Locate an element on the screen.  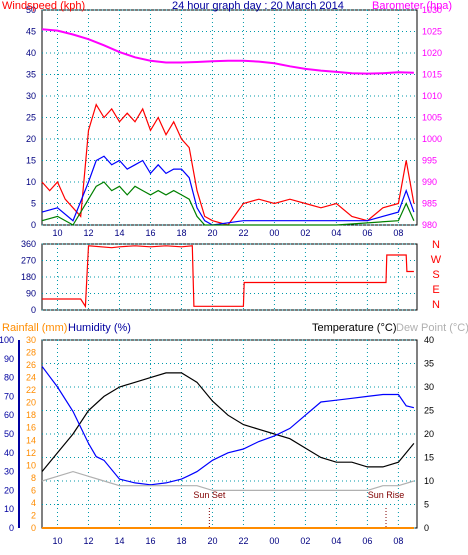
barometer-tick-label: 1030 is located at coordinates (432, 10).